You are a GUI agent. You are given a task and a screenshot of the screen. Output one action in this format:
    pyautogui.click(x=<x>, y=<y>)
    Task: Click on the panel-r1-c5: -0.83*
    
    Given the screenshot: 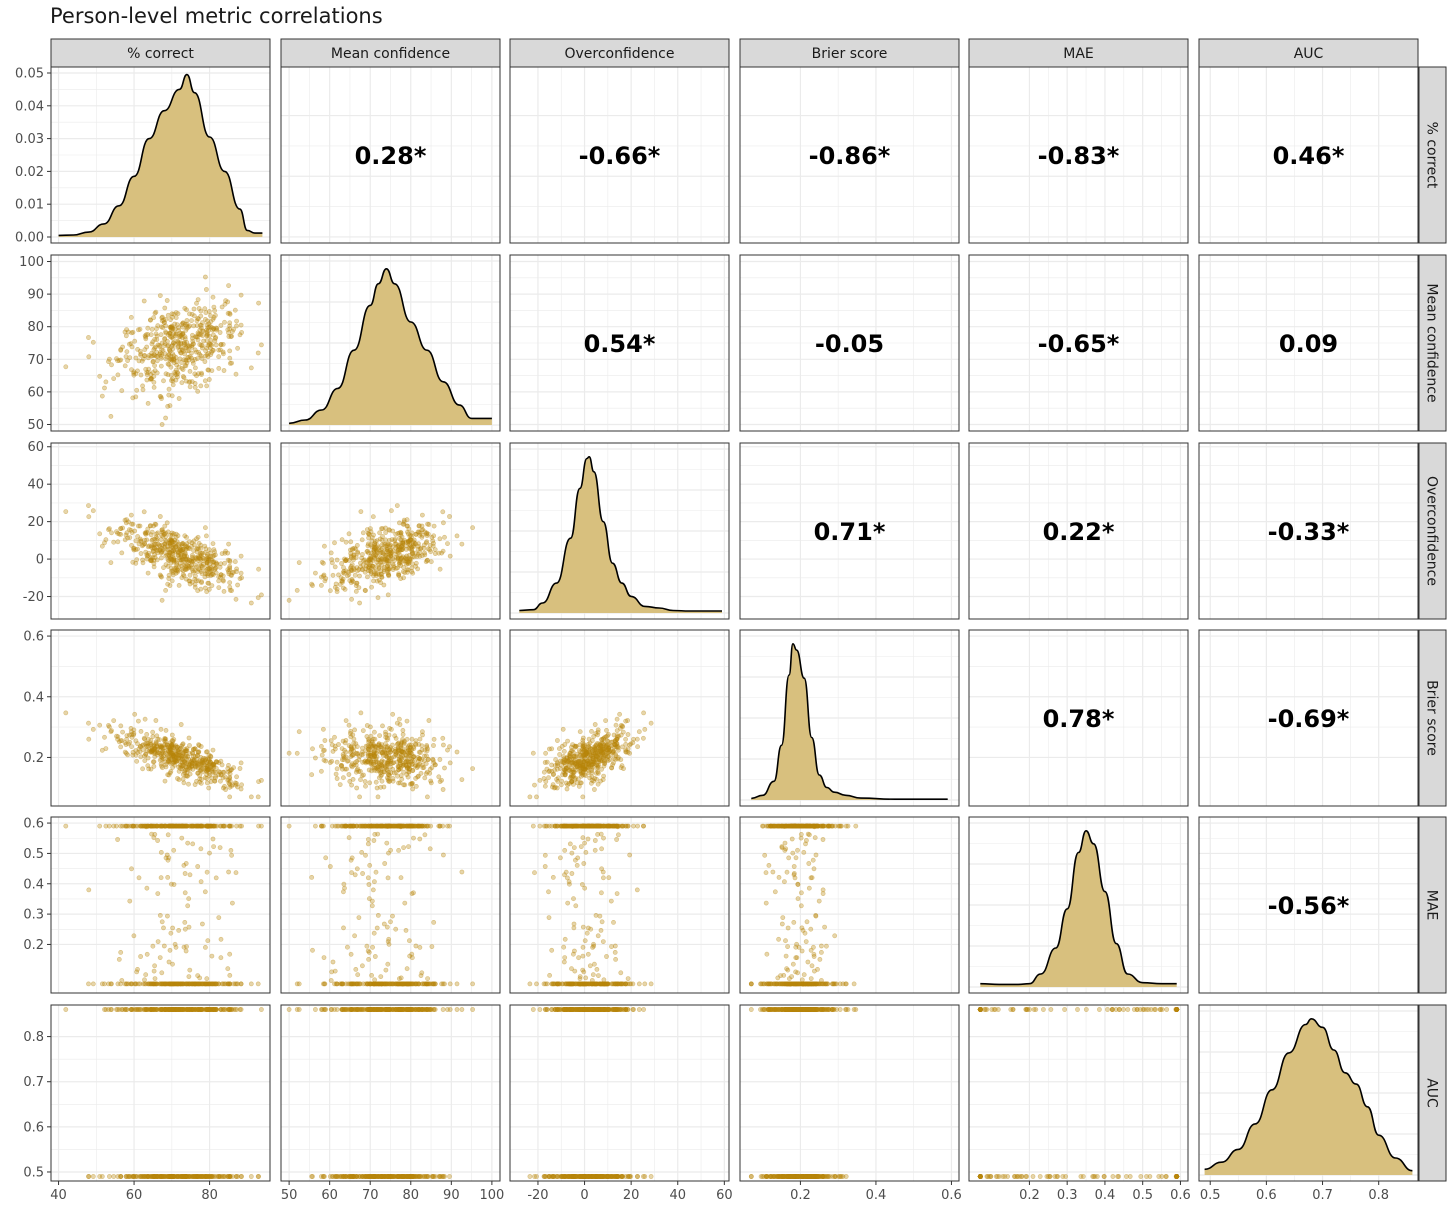 What is the action you would take?
    pyautogui.click(x=1078, y=155)
    